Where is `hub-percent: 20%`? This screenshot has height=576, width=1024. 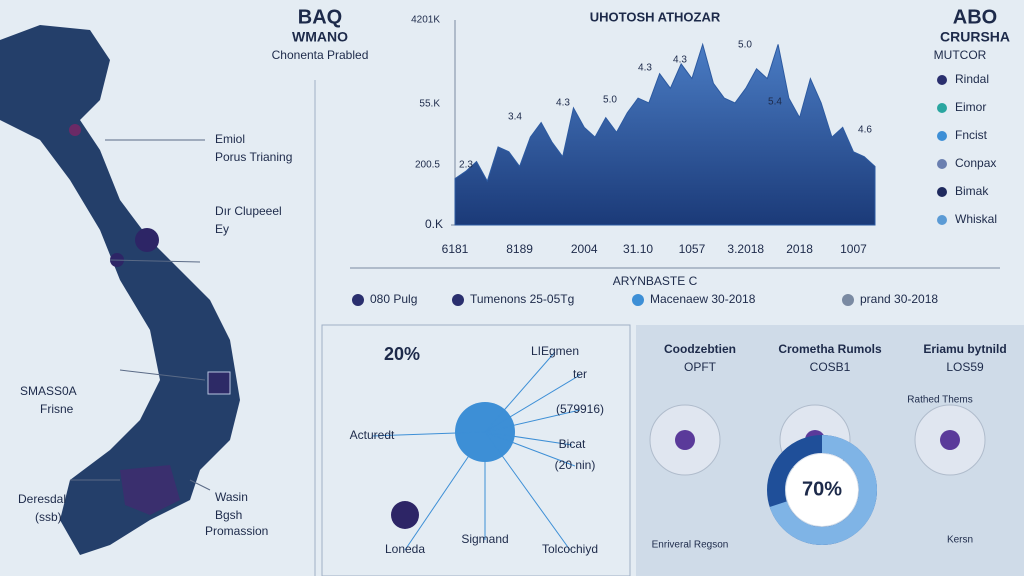
hub-percent: 20% is located at coordinates (402, 354).